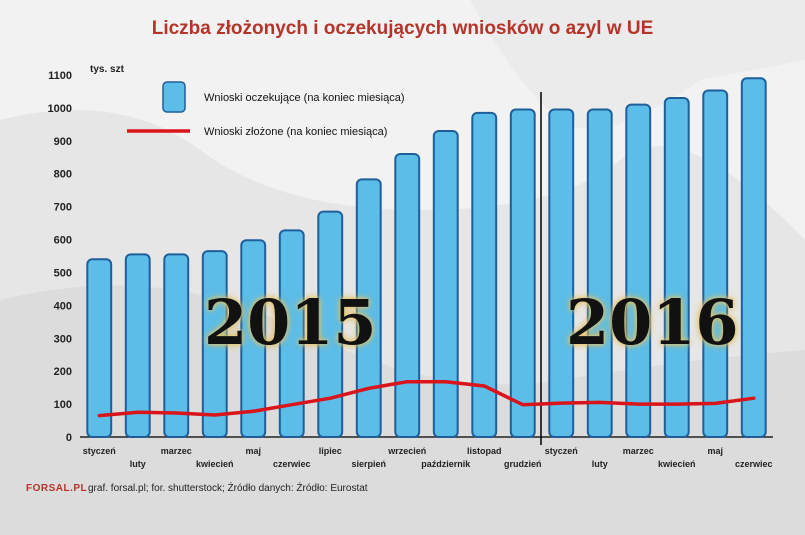 The height and width of the screenshot is (535, 805). Describe the element at coordinates (57, 488) in the screenshot. I see `forsal-logo: FORSAL.PL` at that location.